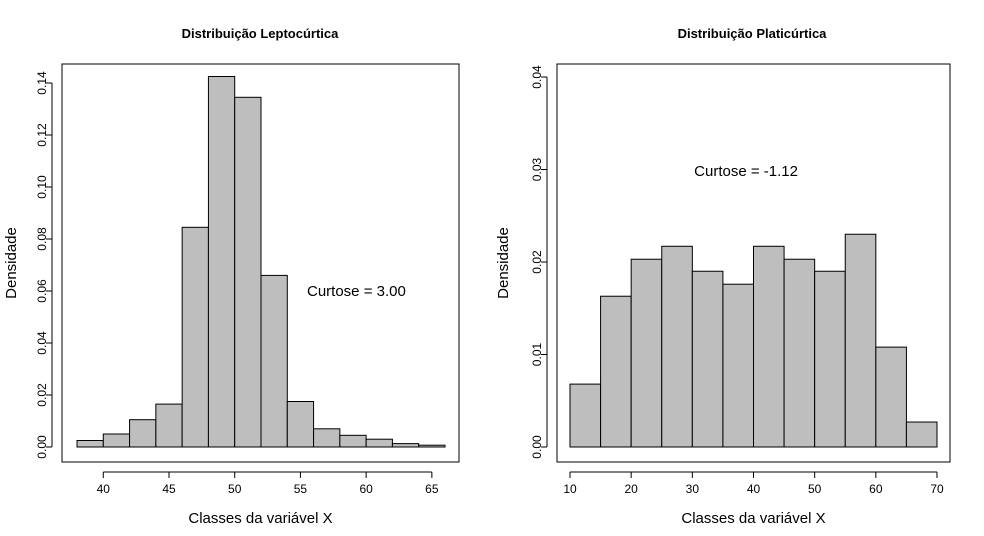 This screenshot has height=536, width=984. I want to click on chart-title: Distribuição Leptocúrtica, so click(261, 33).